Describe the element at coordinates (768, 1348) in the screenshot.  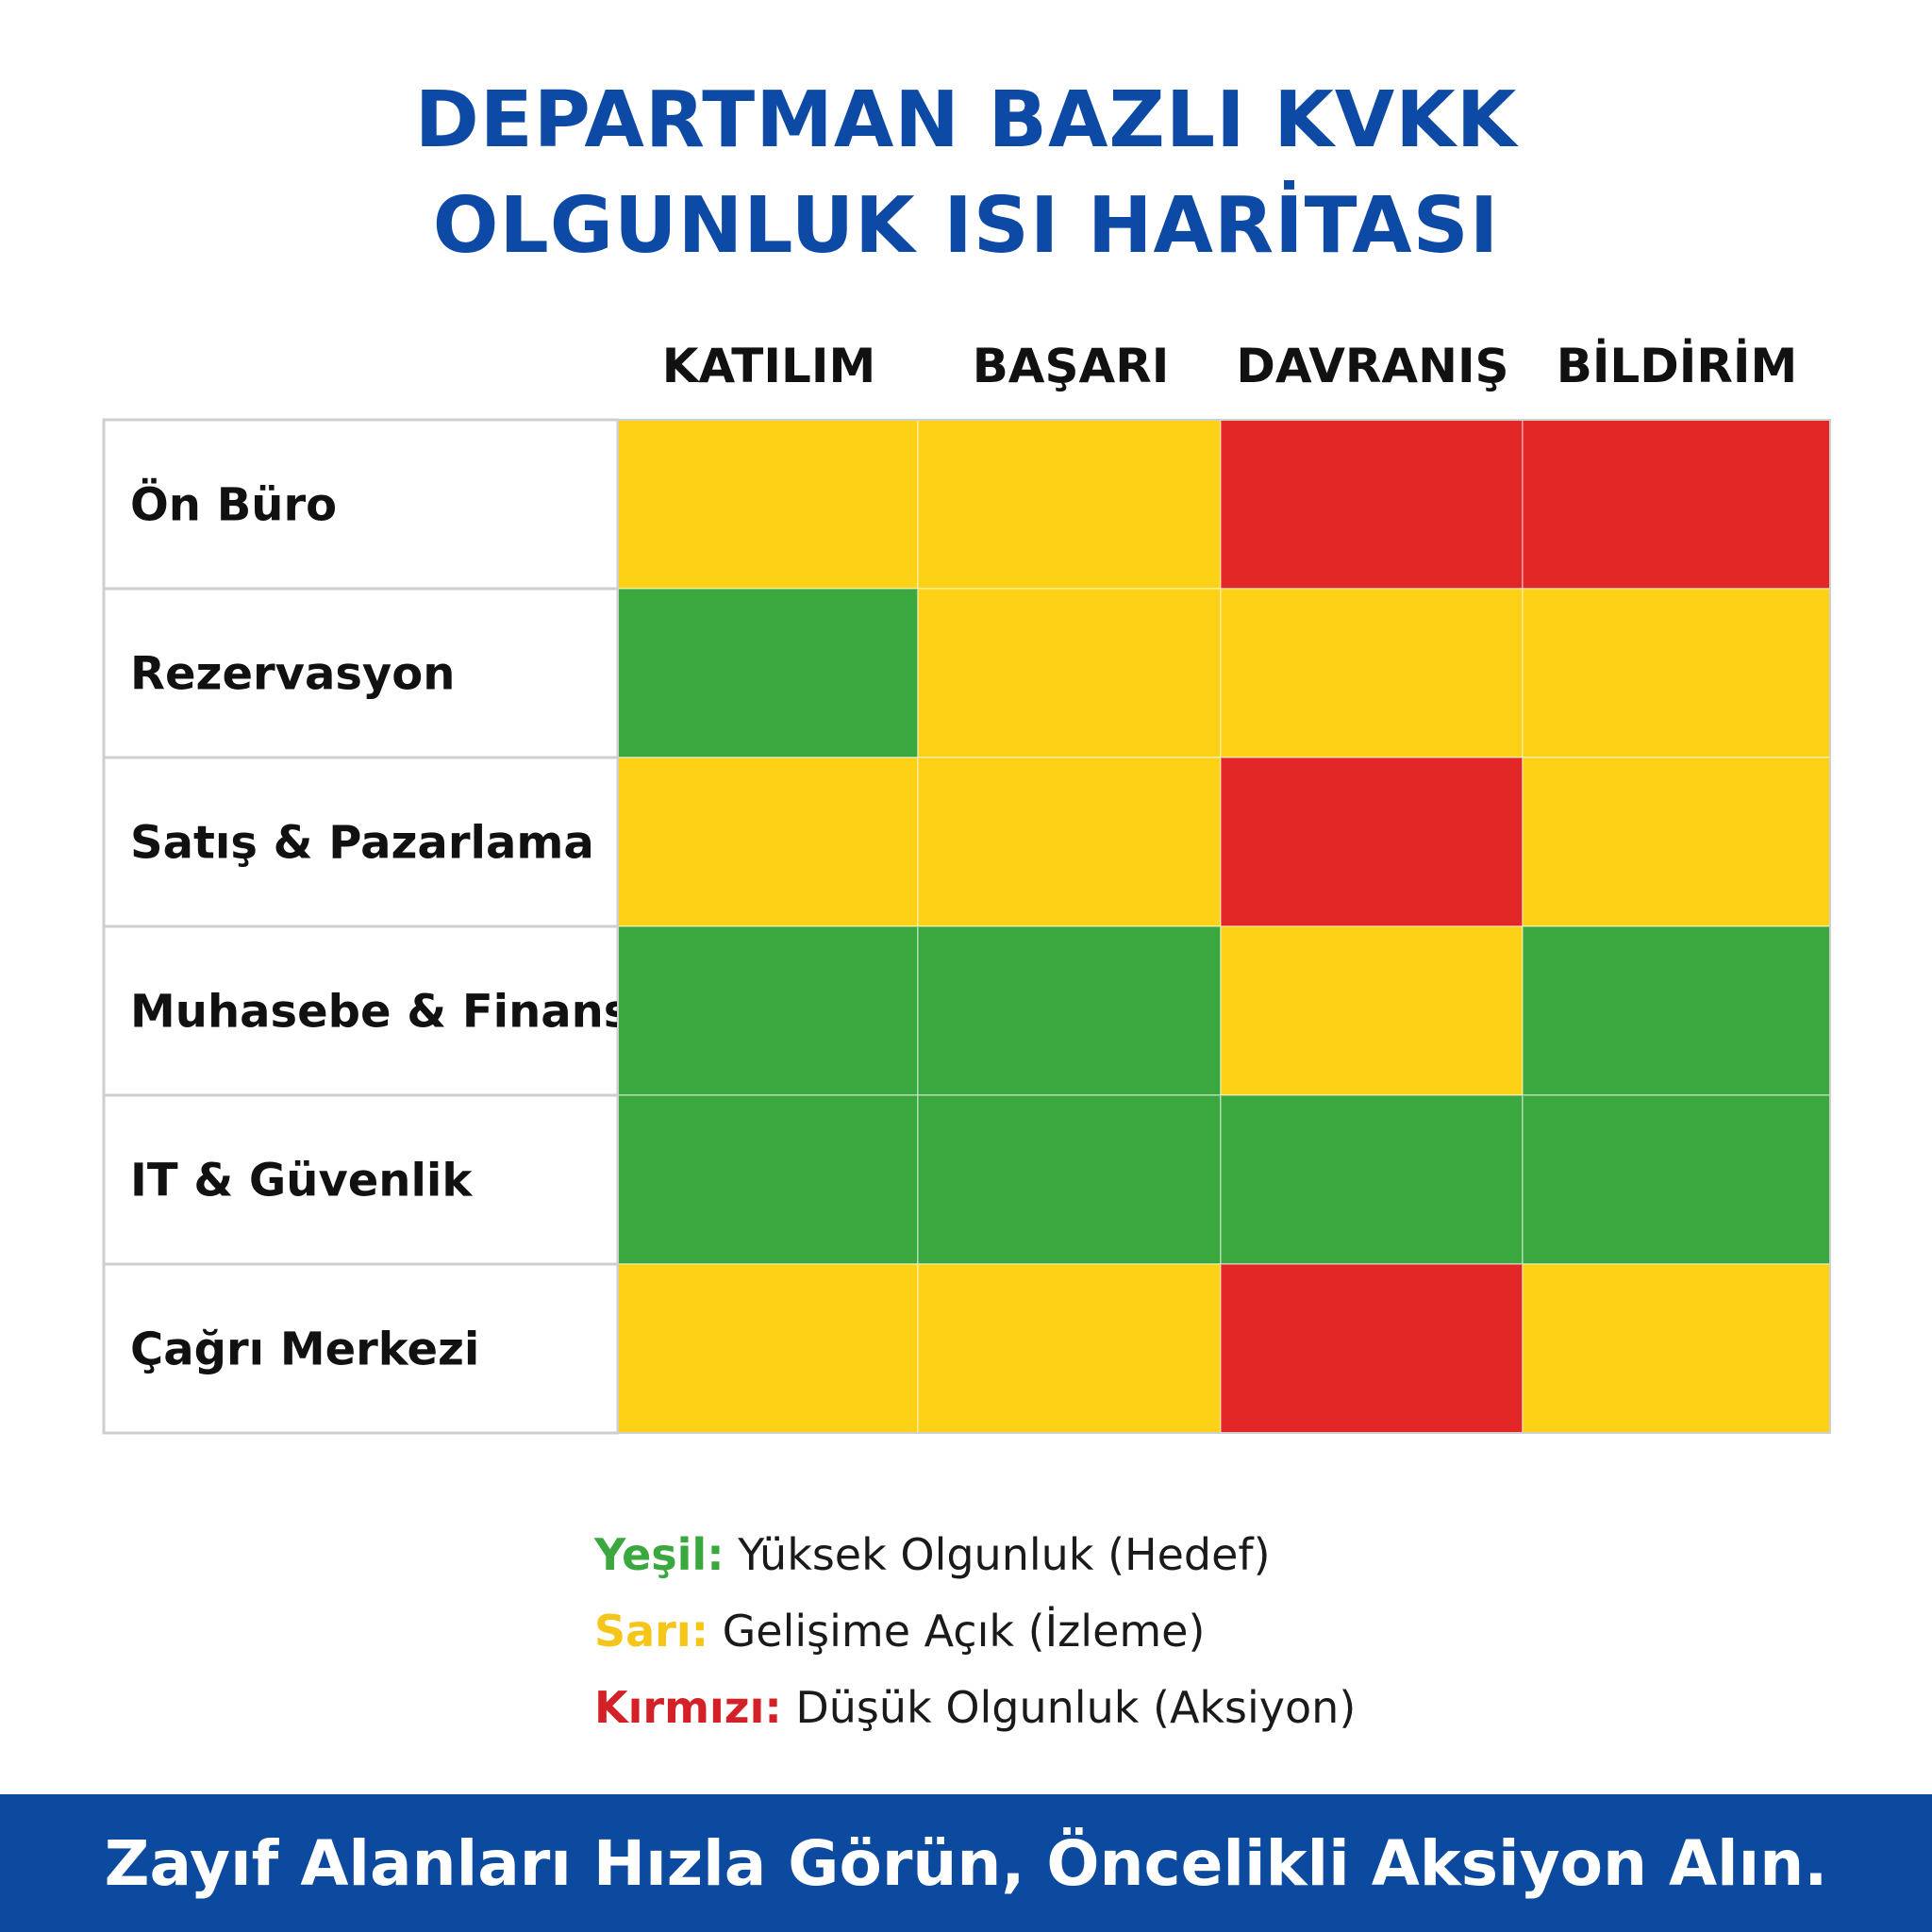
I see `cell-cagri-merkezi-katilim-yellow` at that location.